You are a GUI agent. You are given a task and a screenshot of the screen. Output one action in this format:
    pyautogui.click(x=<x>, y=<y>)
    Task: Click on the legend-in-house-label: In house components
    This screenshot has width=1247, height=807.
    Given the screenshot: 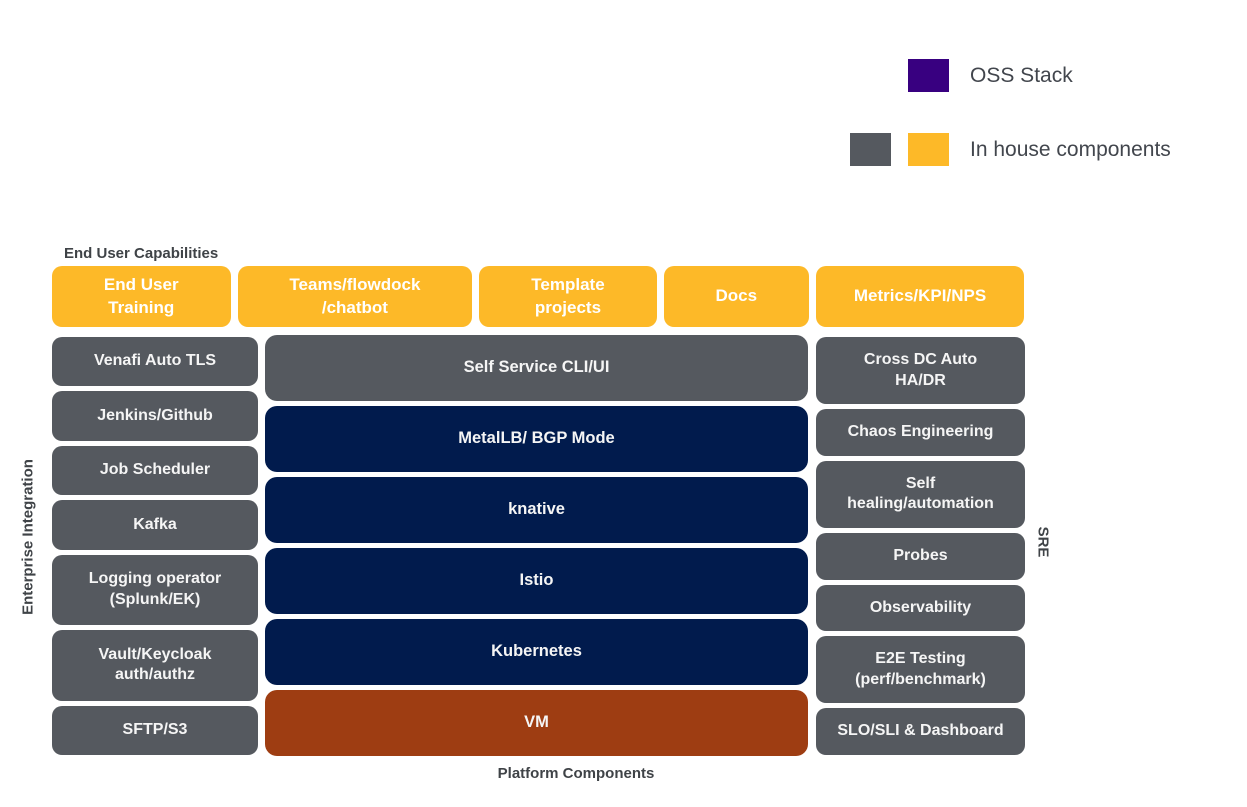 What is the action you would take?
    pyautogui.click(x=1070, y=149)
    